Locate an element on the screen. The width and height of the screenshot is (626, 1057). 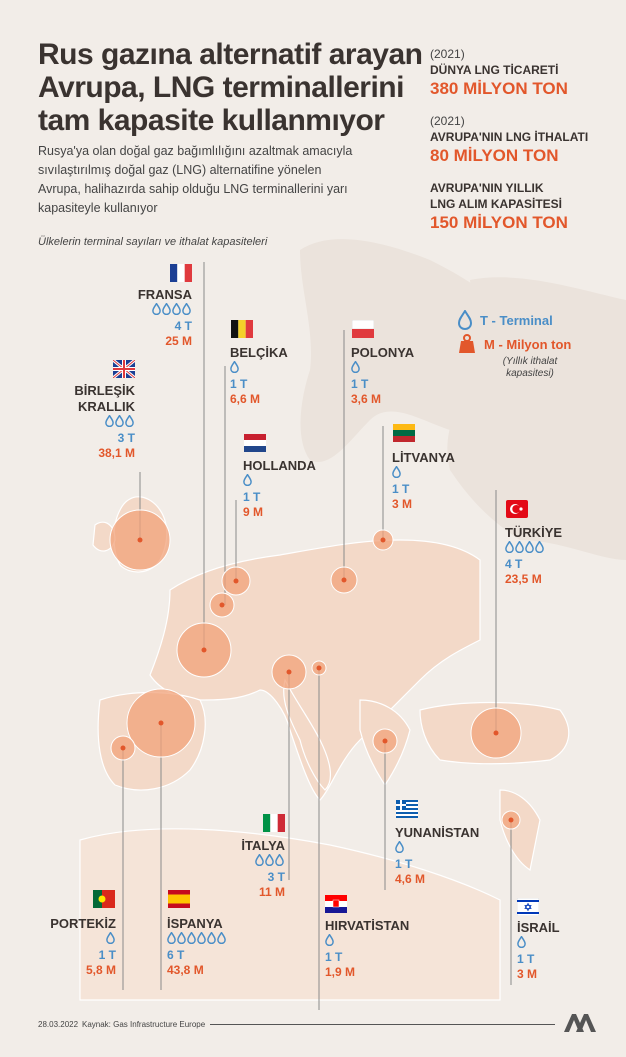
flag-portekiz is located at coordinates (104, 899).